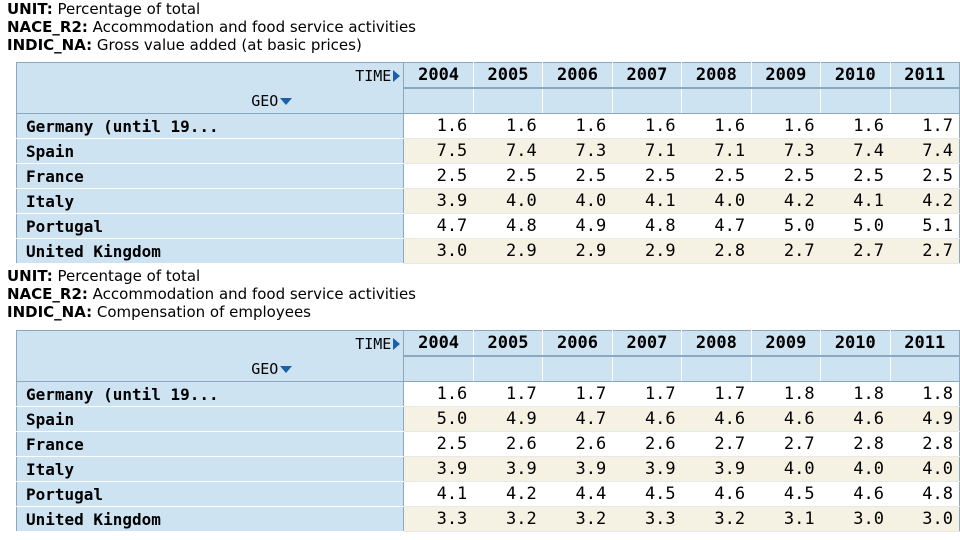  Describe the element at coordinates (786, 519) in the screenshot. I see `value-cell: 3.1` at that location.